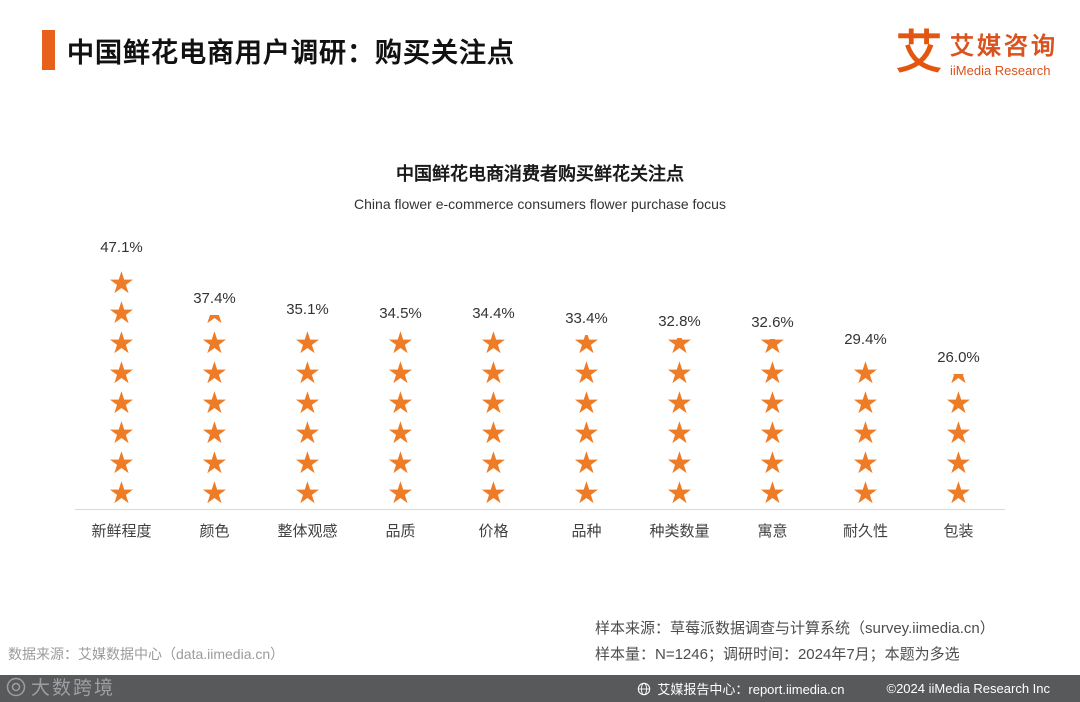 The image size is (1080, 702). What do you see at coordinates (795, 628) in the screenshot?
I see `sample-source-note: 样本来源：草莓派数据调查与计算系统（survey.iimedia.cn）` at bounding box center [795, 628].